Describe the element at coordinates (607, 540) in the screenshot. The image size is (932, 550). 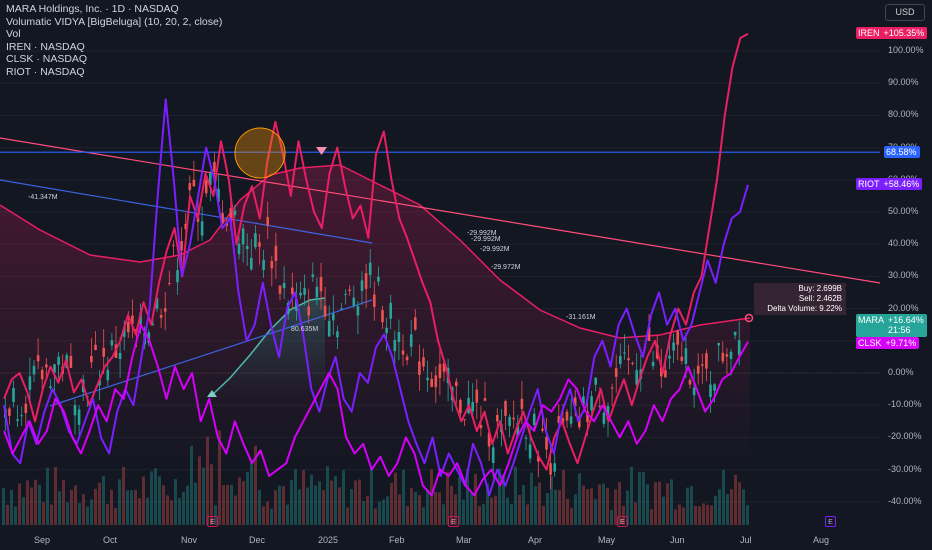
I see `x-tick-label: May` at that location.